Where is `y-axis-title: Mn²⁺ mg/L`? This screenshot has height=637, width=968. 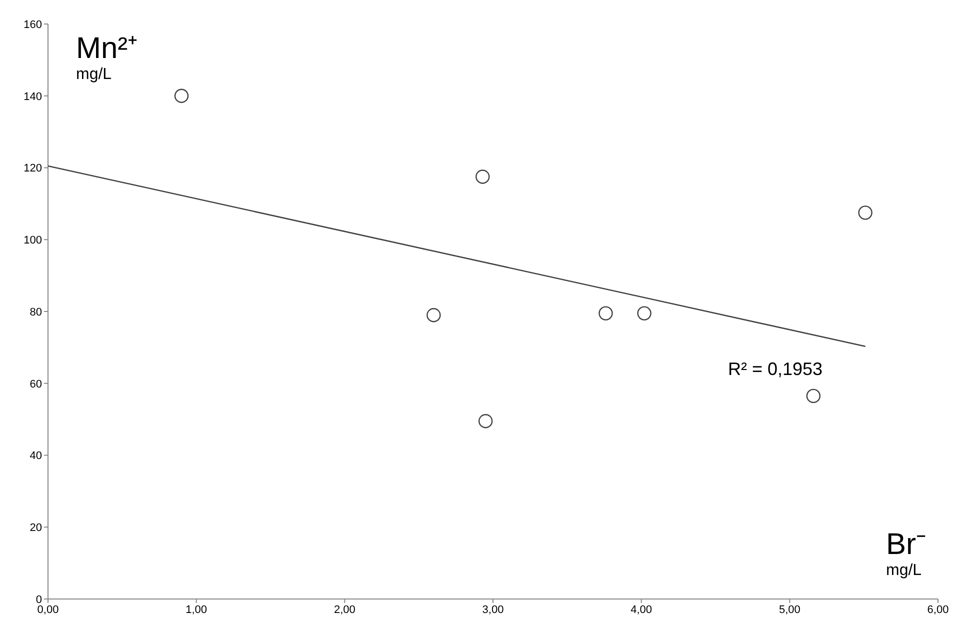
y-axis-title: Mn²⁺ mg/L is located at coordinates (107, 58).